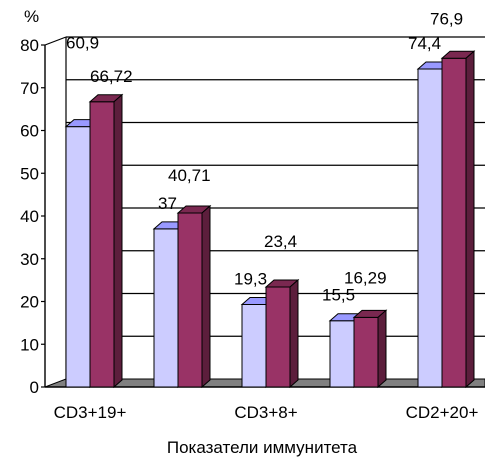 This screenshot has width=485, height=459. What do you see at coordinates (29, 344) in the screenshot?
I see `y-tick-label: 10` at bounding box center [29, 344].